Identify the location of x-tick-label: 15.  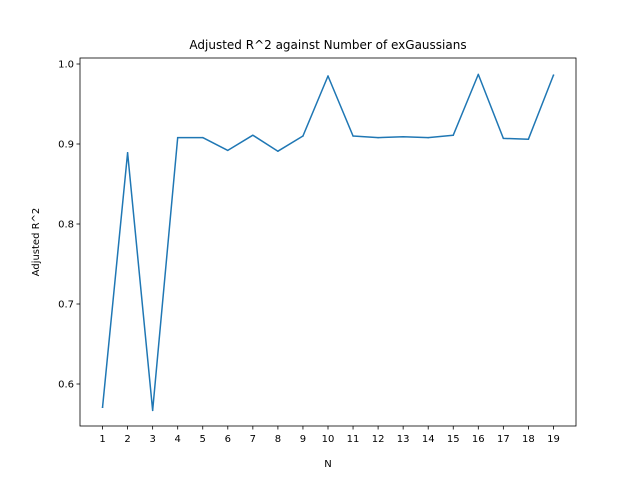
(453, 439).